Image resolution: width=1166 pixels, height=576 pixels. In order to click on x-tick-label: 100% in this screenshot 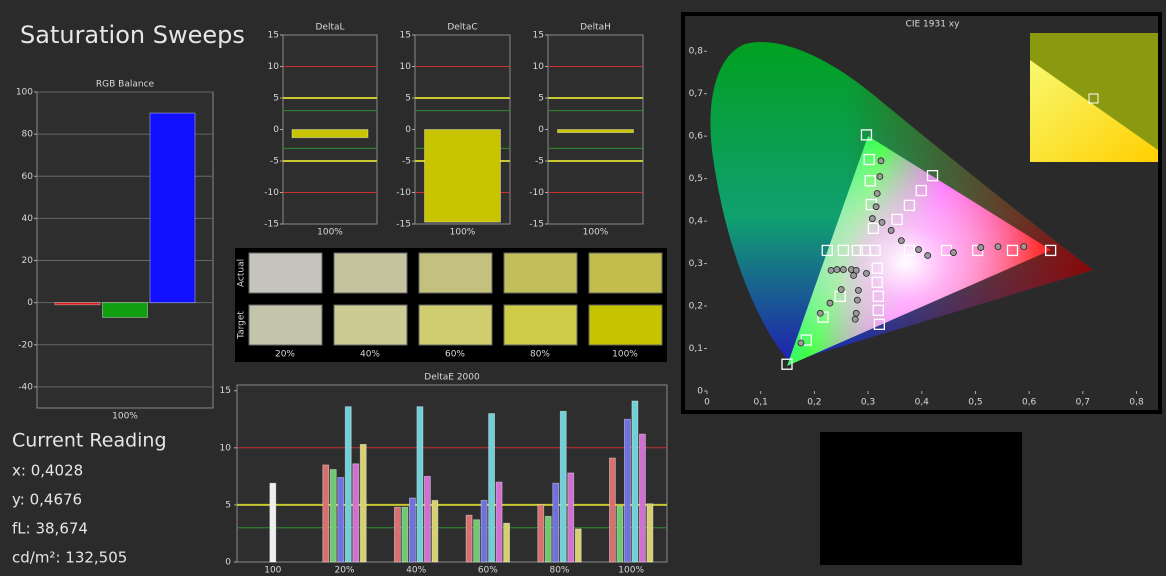, I will do `click(463, 233)`.